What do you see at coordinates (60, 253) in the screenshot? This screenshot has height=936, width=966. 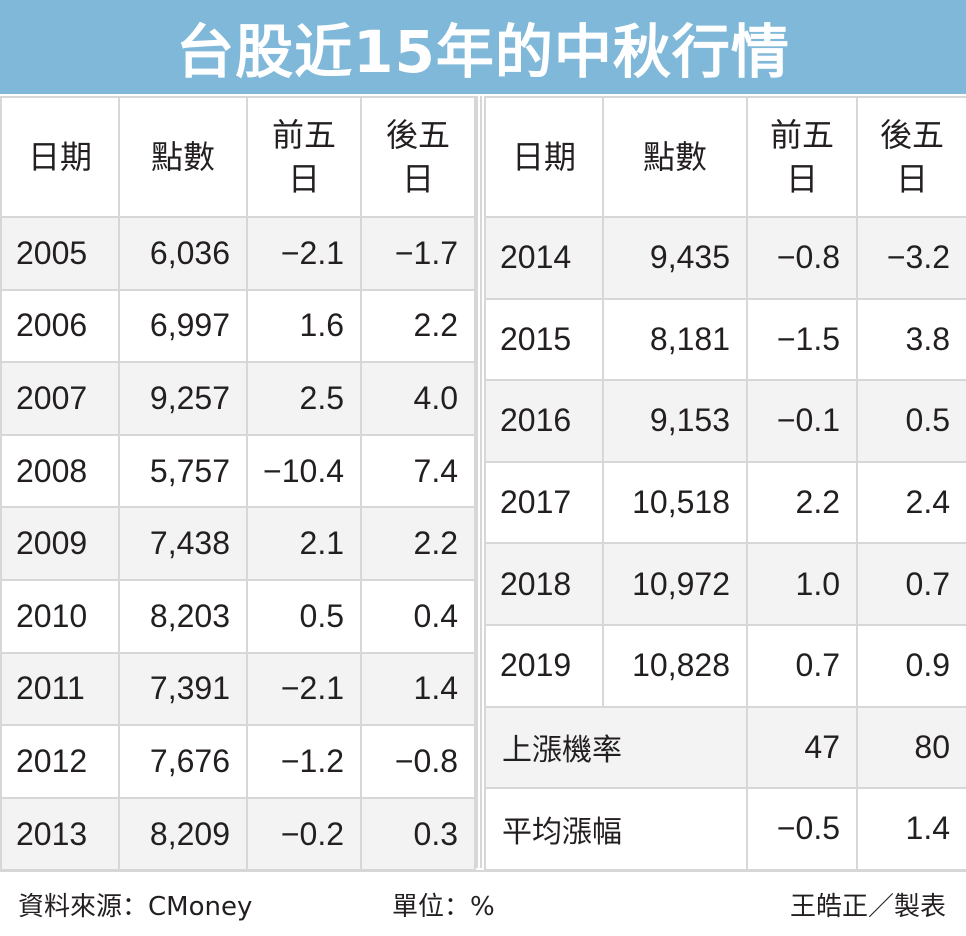 I see `year-cell: 2005` at bounding box center [60, 253].